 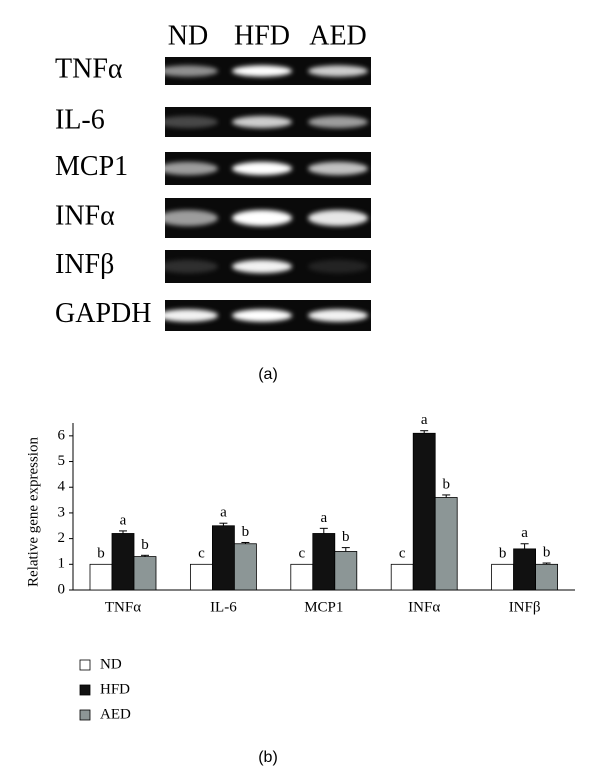 I want to click on gel-row-label: INFβ, so click(x=84, y=264).